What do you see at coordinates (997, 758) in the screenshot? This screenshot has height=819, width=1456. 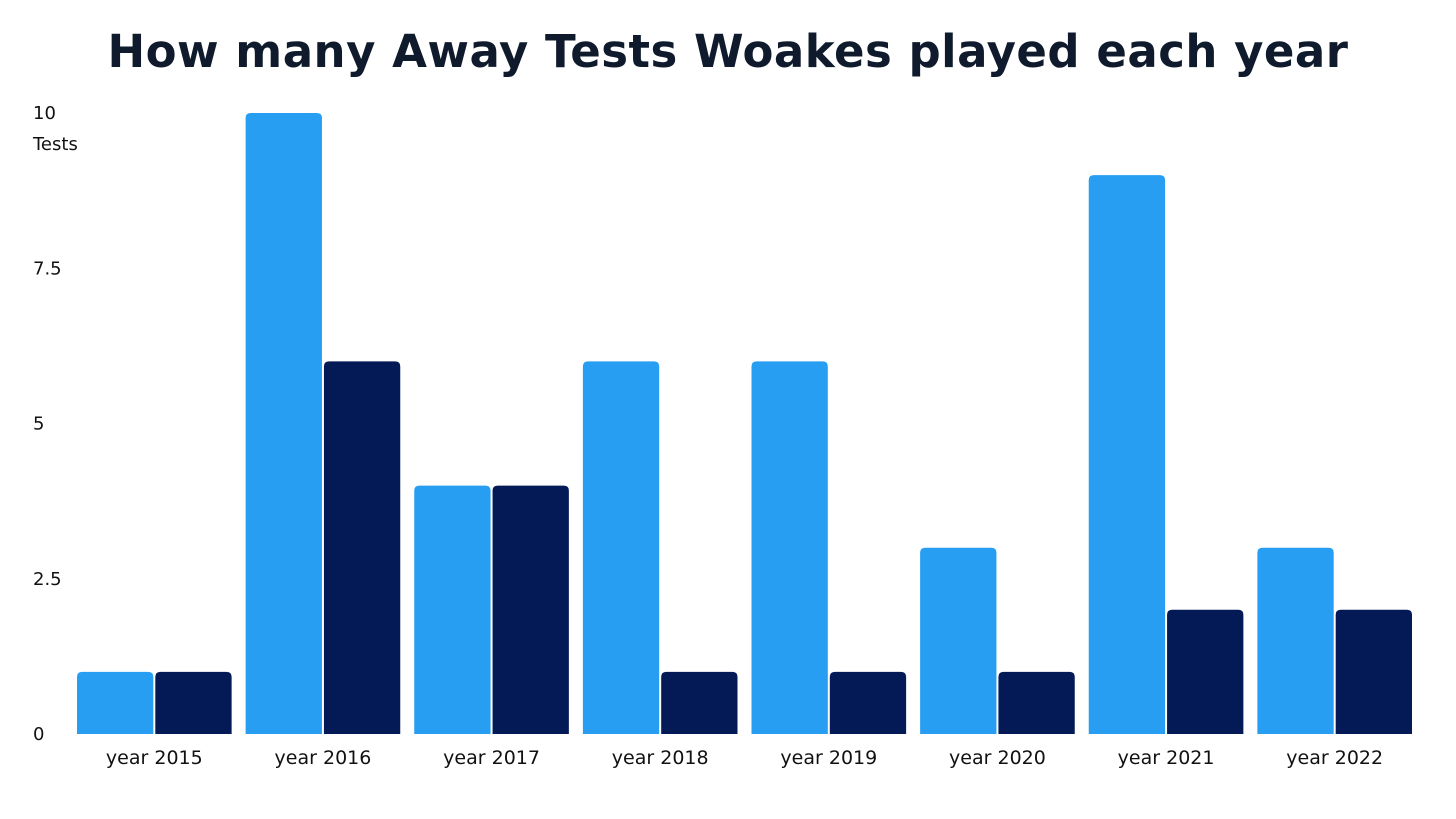 I see `x-tick-label: year 2020` at bounding box center [997, 758].